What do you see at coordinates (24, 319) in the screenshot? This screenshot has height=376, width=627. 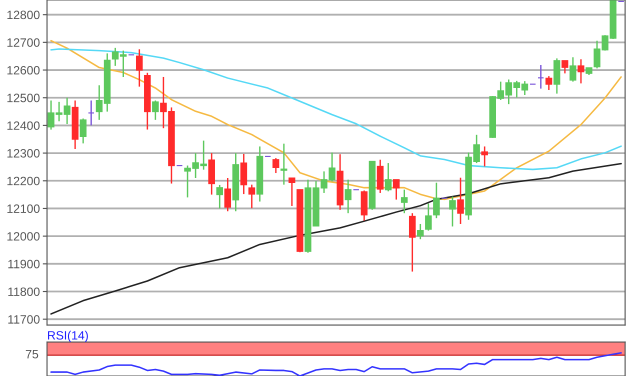 I see `y-tick-label: 11700` at bounding box center [24, 319].